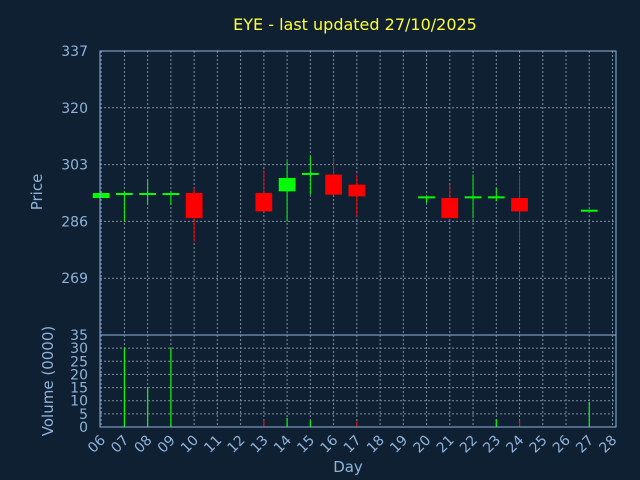 The width and height of the screenshot is (640, 480). Describe the element at coordinates (422, 445) in the screenshot. I see `x-tick-label: 20` at that location.